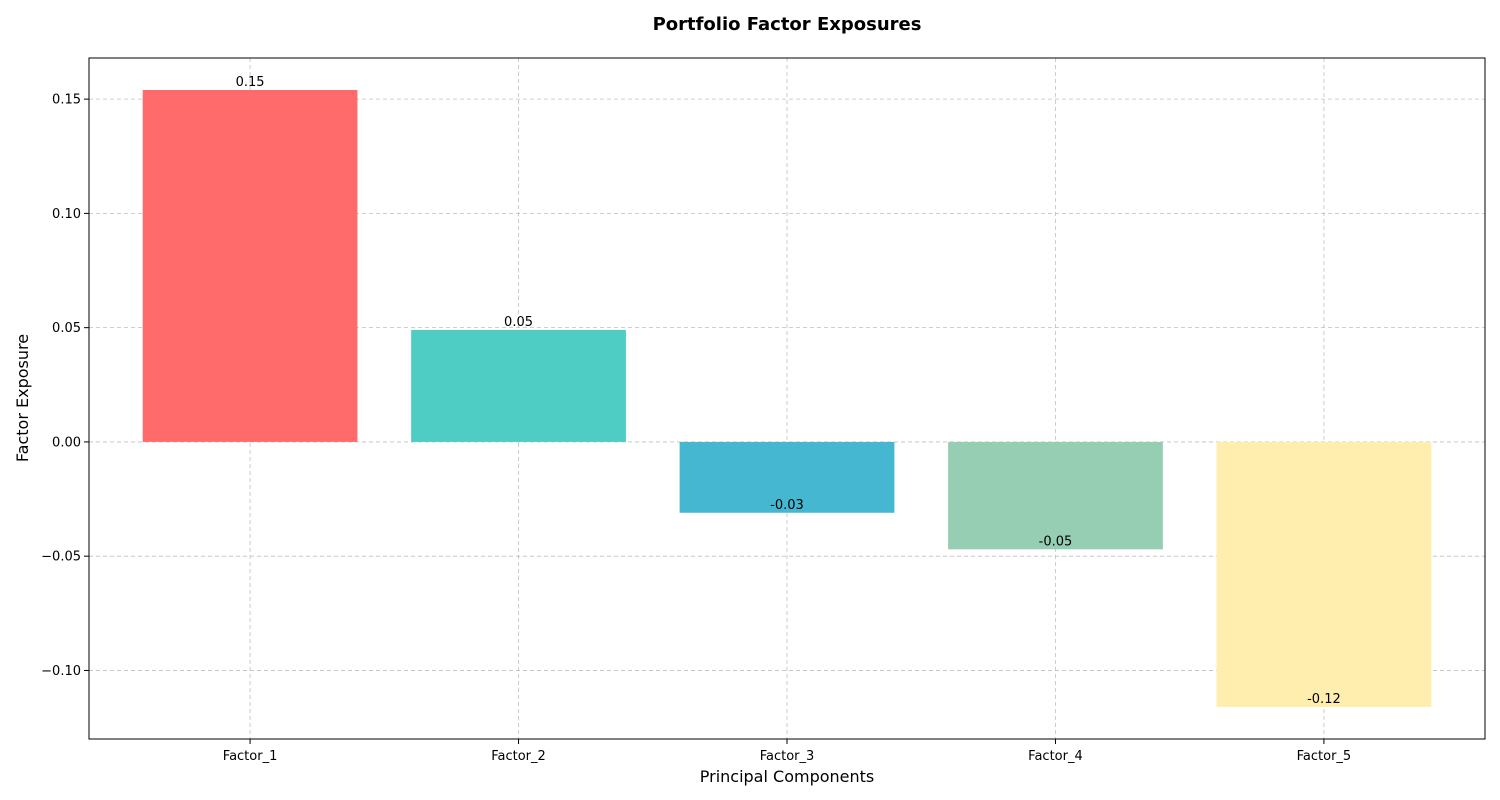 Image resolution: width=1500 pixels, height=800 pixels. Describe the element at coordinates (518, 756) in the screenshot. I see `x-tick-label: Factor_2` at that location.